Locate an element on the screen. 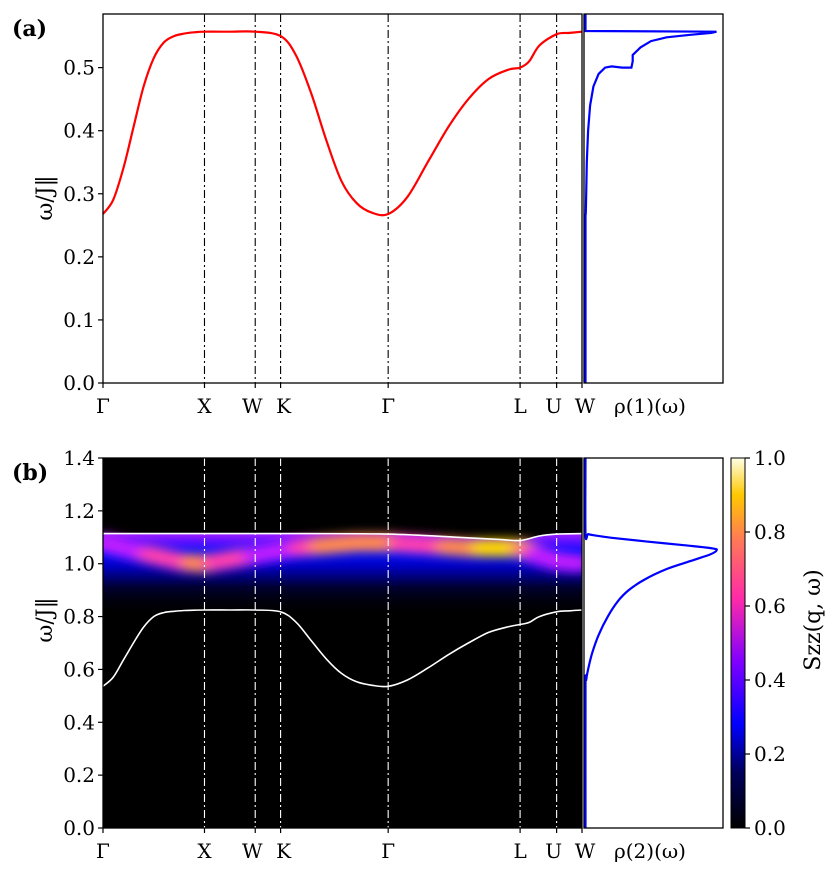 This screenshot has height=875, width=830. colorbar-tick-label: 0.2 is located at coordinates (770, 754).